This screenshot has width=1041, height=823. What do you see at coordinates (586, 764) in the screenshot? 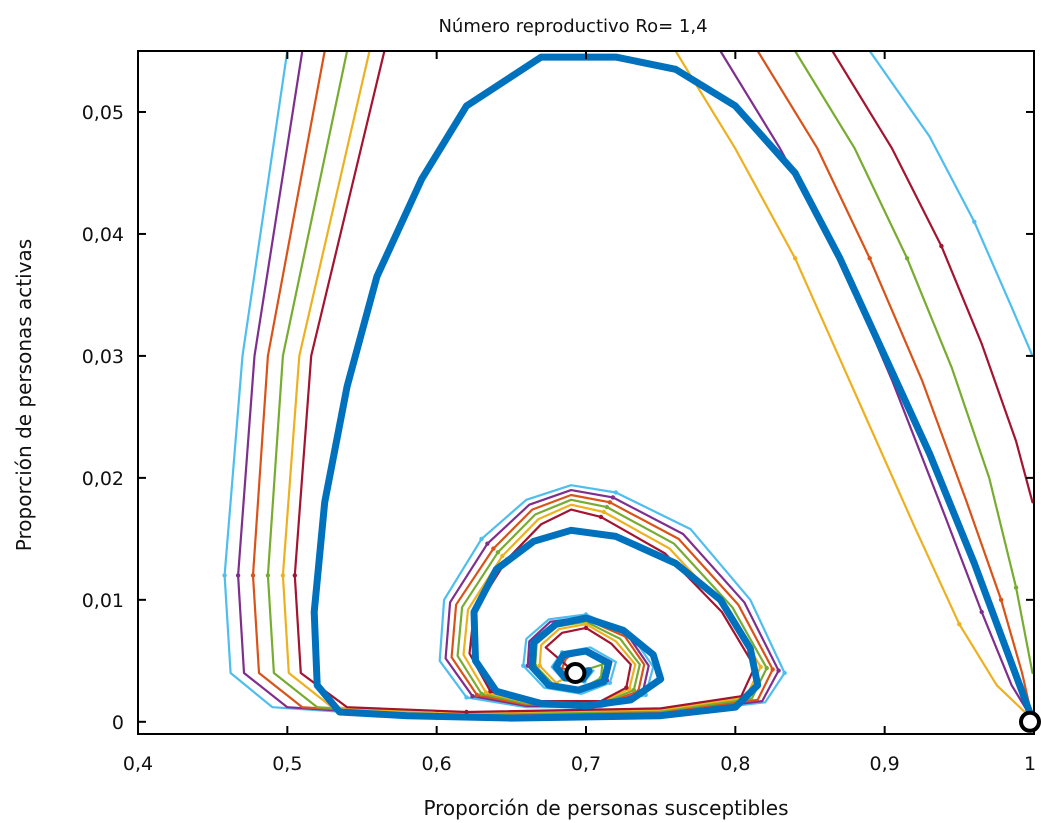
I see `x-tick-label: 0,7` at bounding box center [586, 764].